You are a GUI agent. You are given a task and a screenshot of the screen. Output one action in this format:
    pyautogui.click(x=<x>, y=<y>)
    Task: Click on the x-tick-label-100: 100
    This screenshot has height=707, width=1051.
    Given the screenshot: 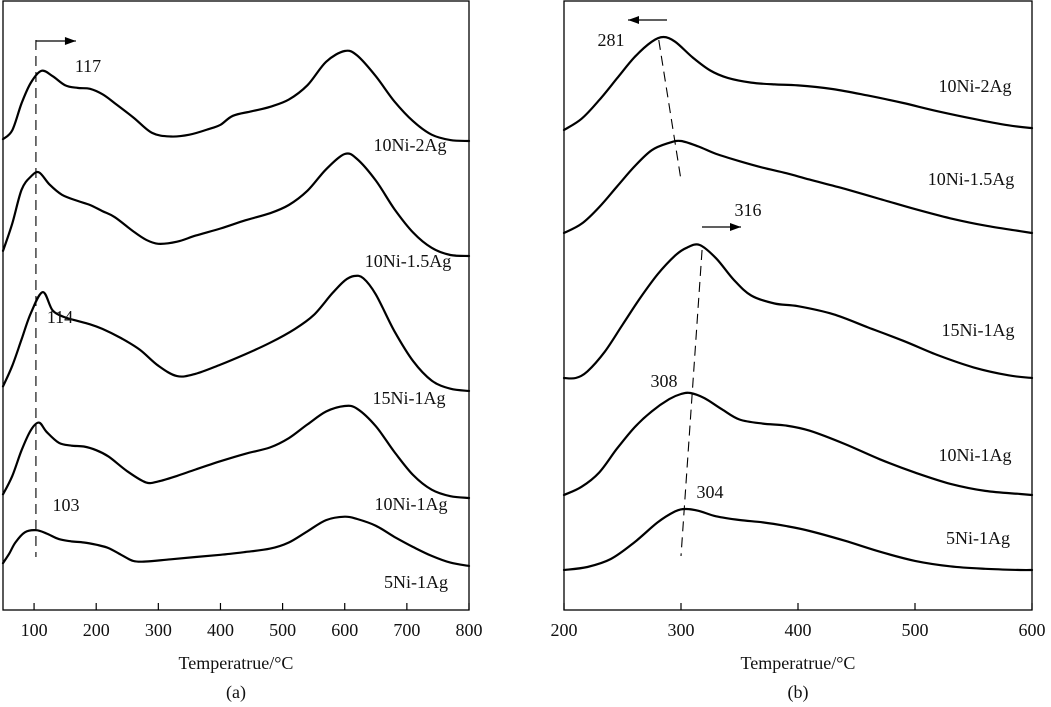 What is the action you would take?
    pyautogui.click(x=34, y=630)
    